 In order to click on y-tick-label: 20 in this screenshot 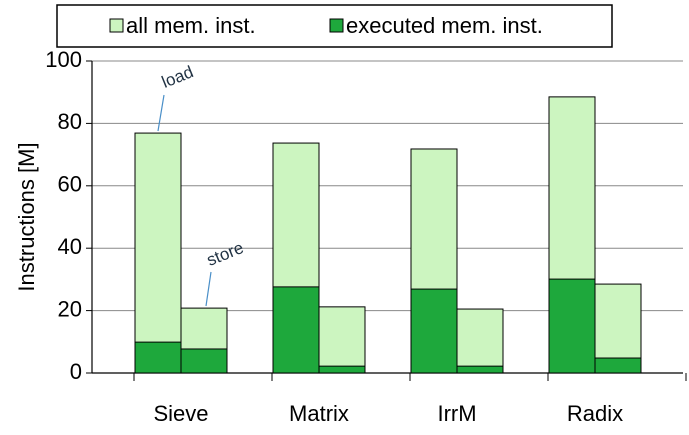, I will do `click(70, 308)`.